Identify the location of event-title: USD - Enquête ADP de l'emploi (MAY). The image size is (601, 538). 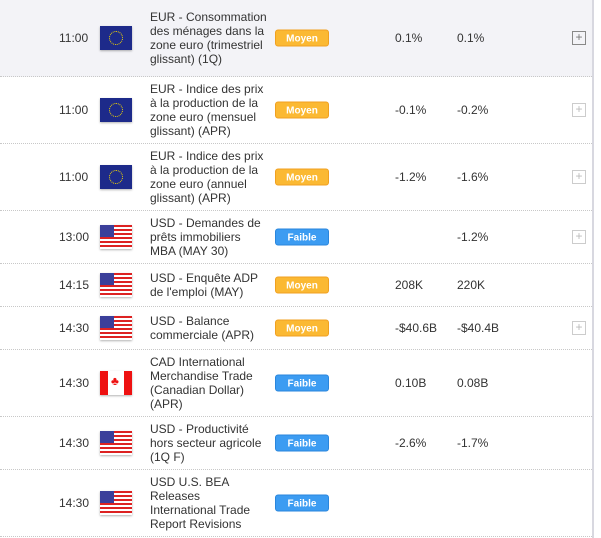
(204, 285).